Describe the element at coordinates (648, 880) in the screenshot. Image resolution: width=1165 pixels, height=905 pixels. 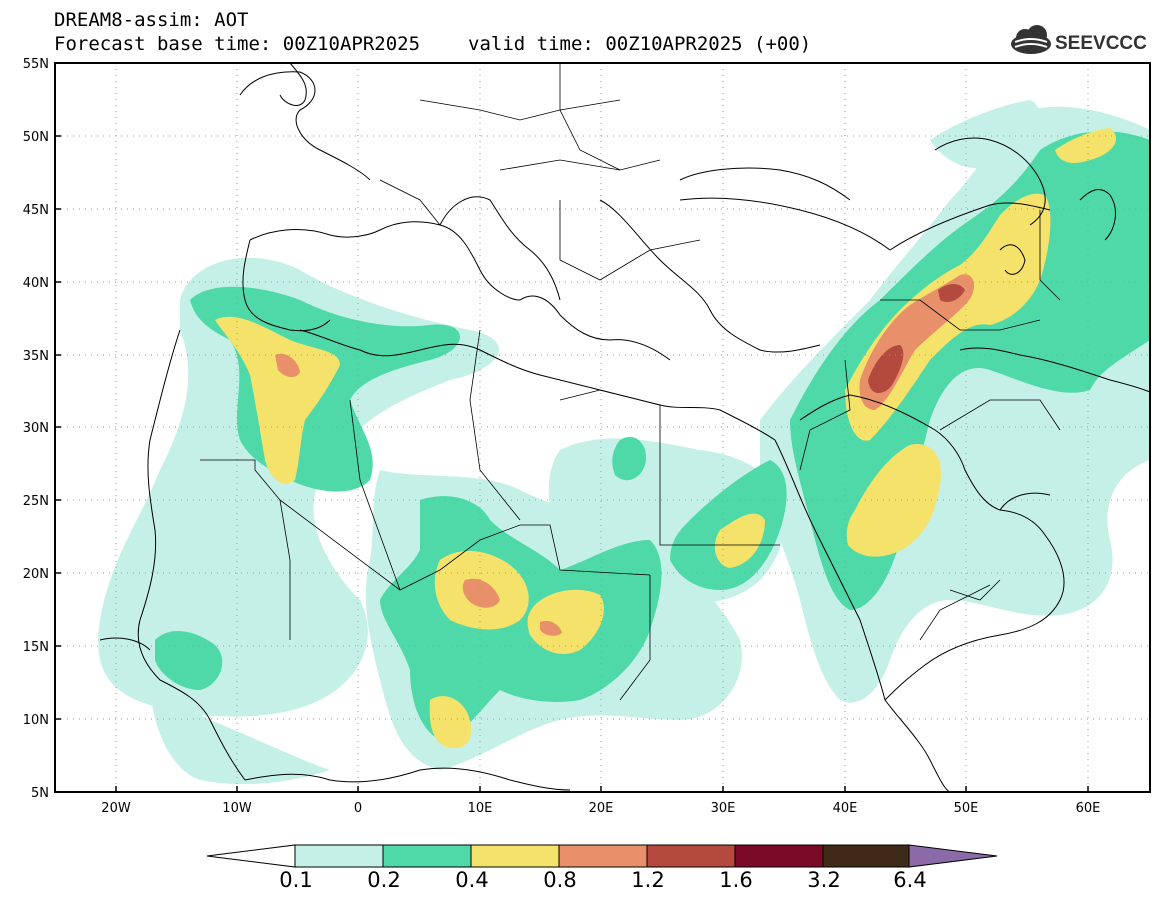
I see `colorbar-label-4: 1.2` at that location.